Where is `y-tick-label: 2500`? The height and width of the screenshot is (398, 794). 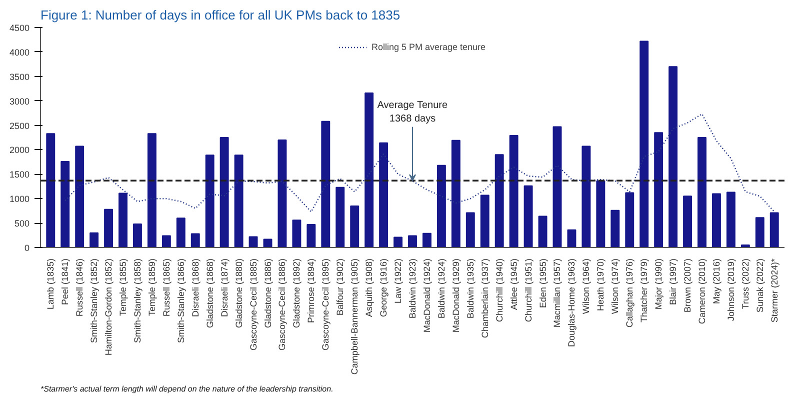
y-tick-label: 2500 is located at coordinates (19, 125).